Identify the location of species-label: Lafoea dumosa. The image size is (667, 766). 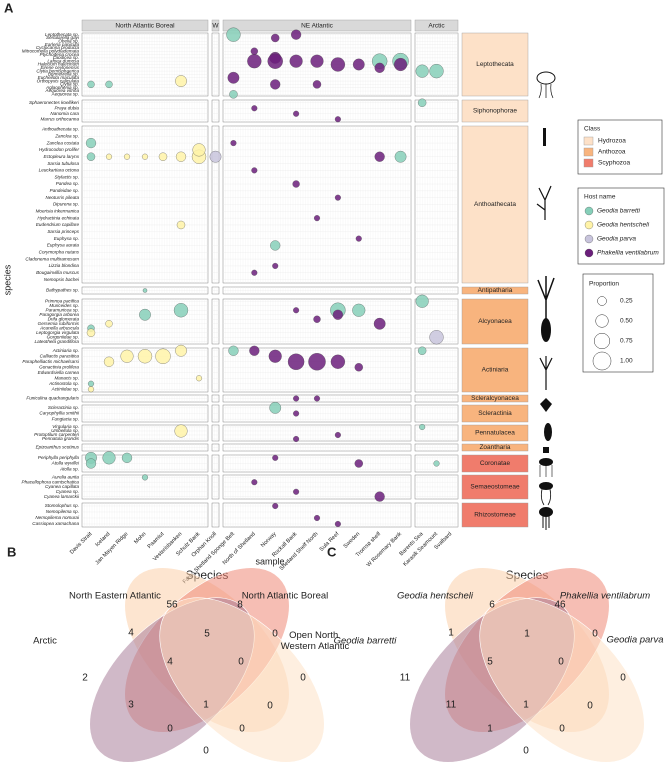
(63, 60).